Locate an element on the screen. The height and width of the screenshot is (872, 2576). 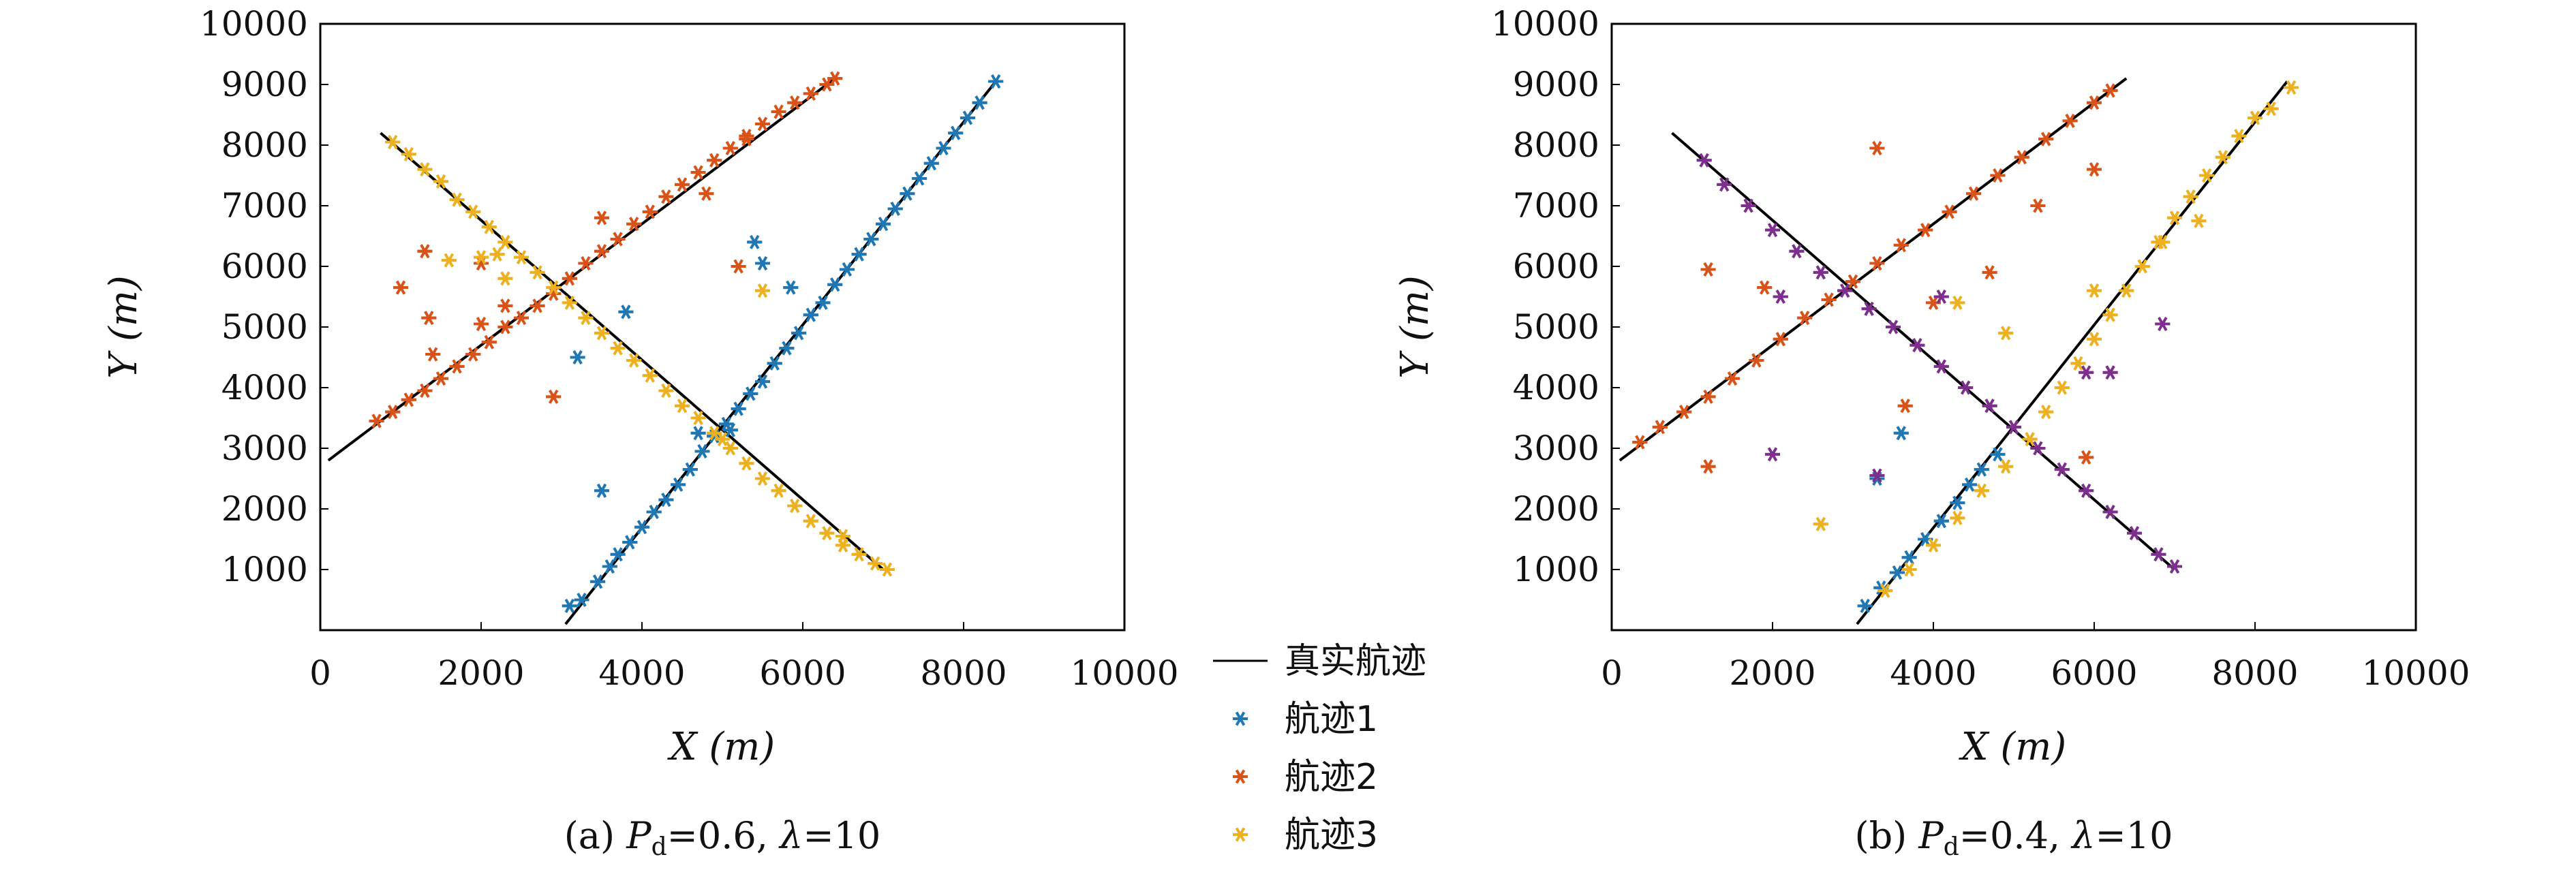
x-tick-label: 2000 is located at coordinates (1772, 673).